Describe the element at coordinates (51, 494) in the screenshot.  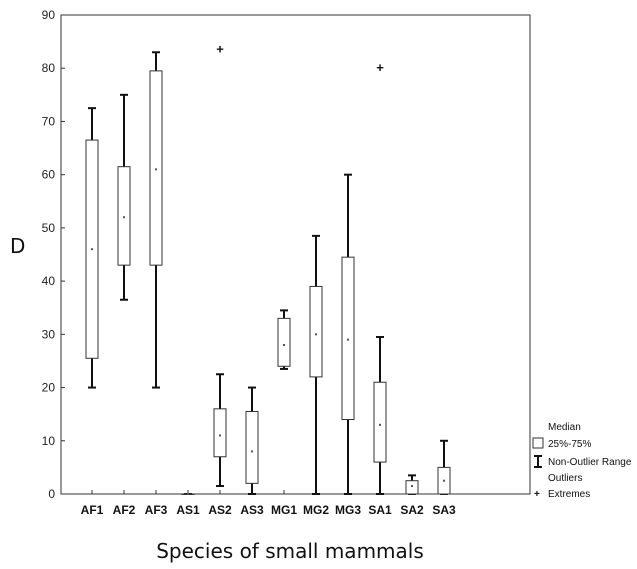
I see `y-tick-label: 0` at that location.